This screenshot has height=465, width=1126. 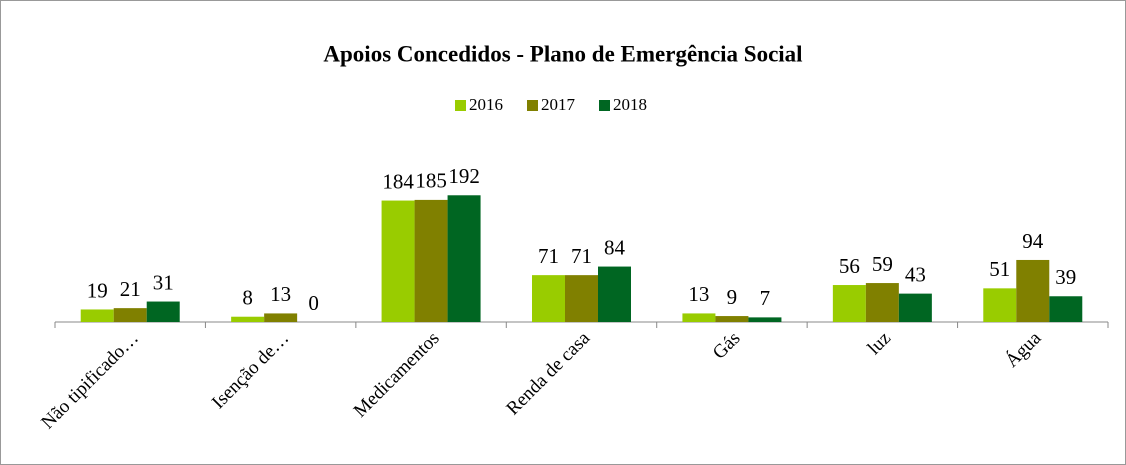 What do you see at coordinates (464, 176) in the screenshot?
I see `value-label: 192` at bounding box center [464, 176].